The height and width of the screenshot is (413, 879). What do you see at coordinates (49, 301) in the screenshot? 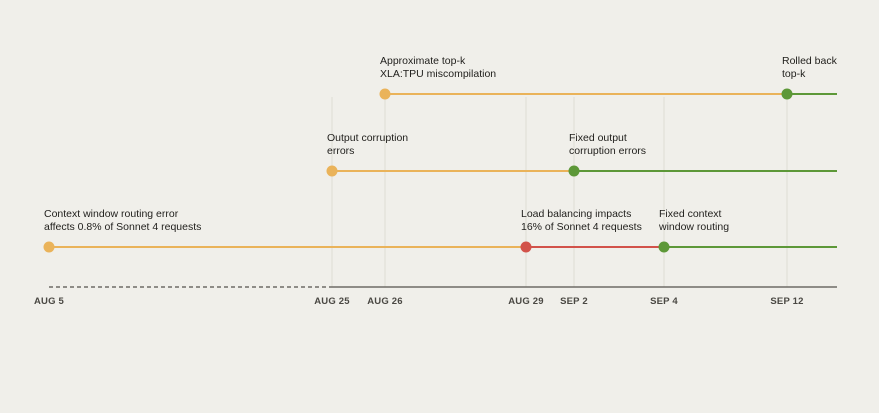
I see `axis-label-aug-5: AUG 5` at bounding box center [49, 301].